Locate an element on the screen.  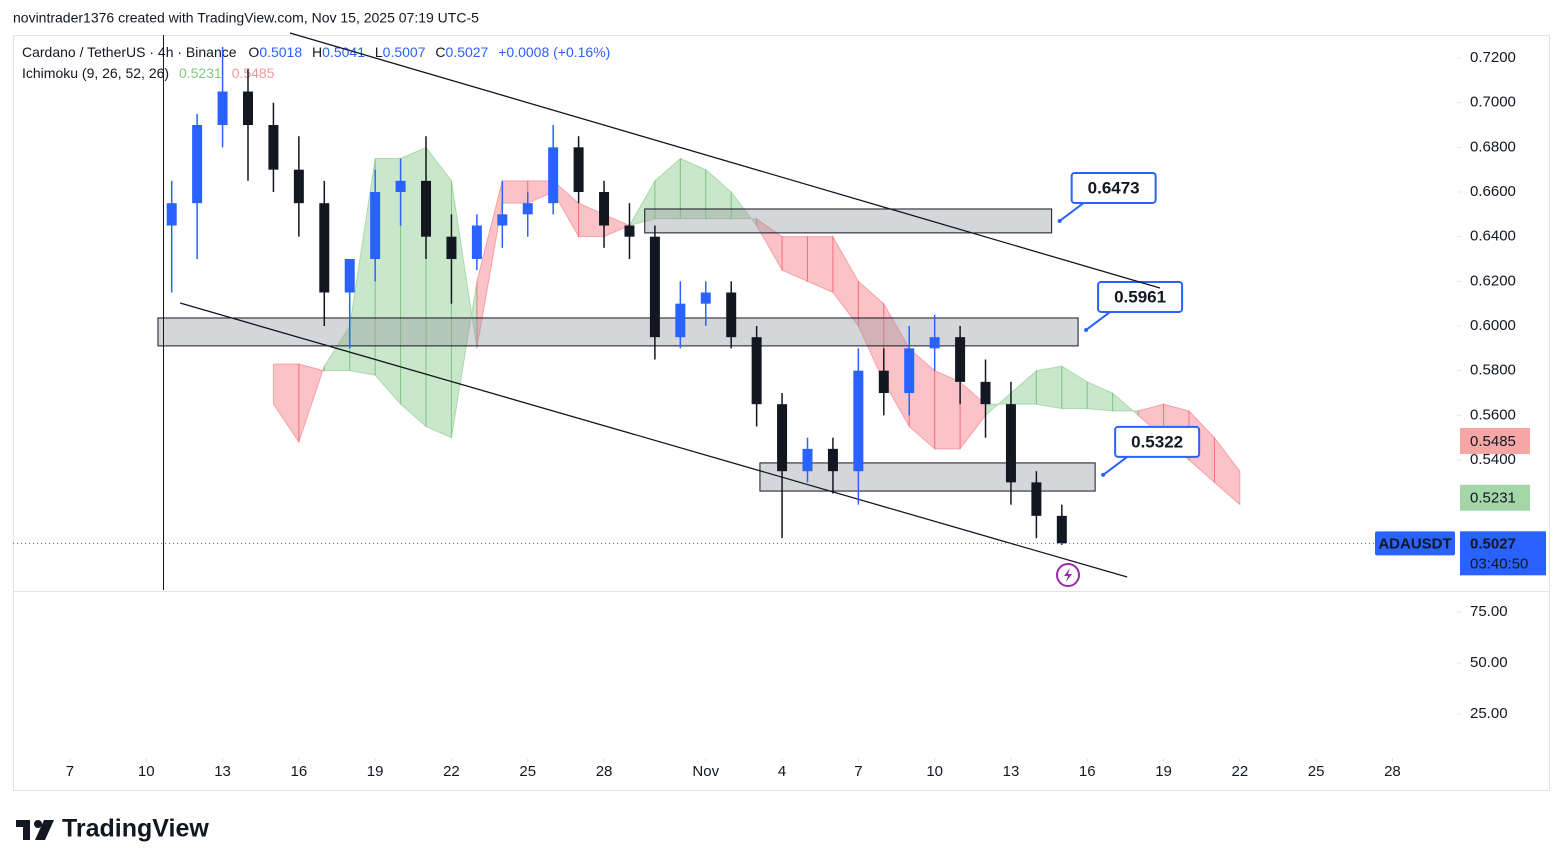
change: +0.0008 (+0.16%) is located at coordinates (554, 52).